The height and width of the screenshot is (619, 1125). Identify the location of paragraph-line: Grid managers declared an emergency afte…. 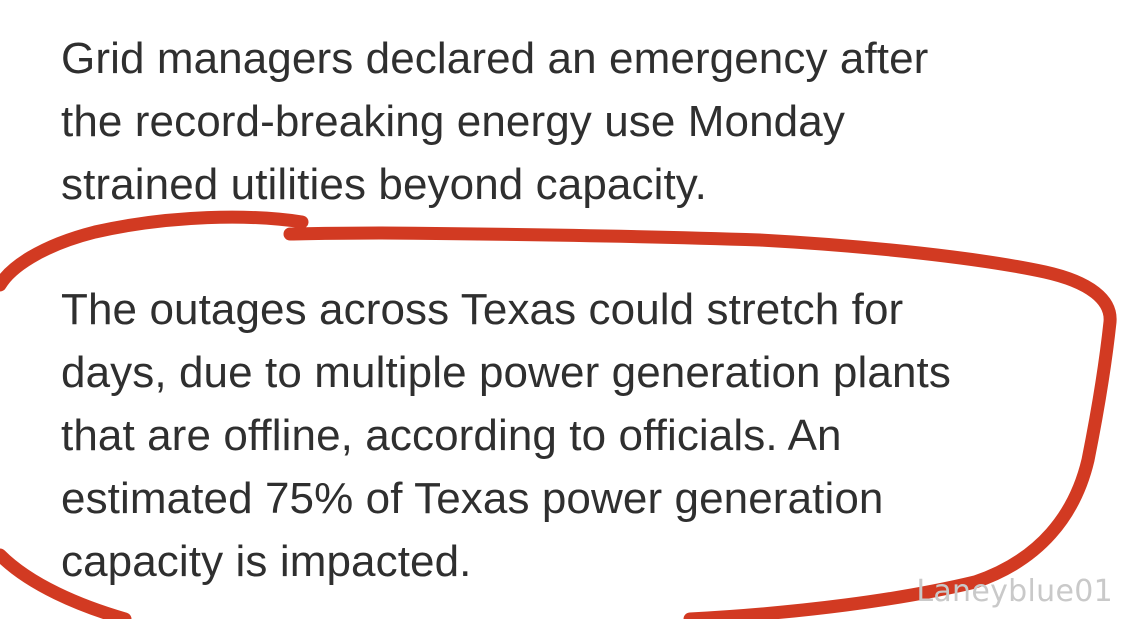
(495, 58).